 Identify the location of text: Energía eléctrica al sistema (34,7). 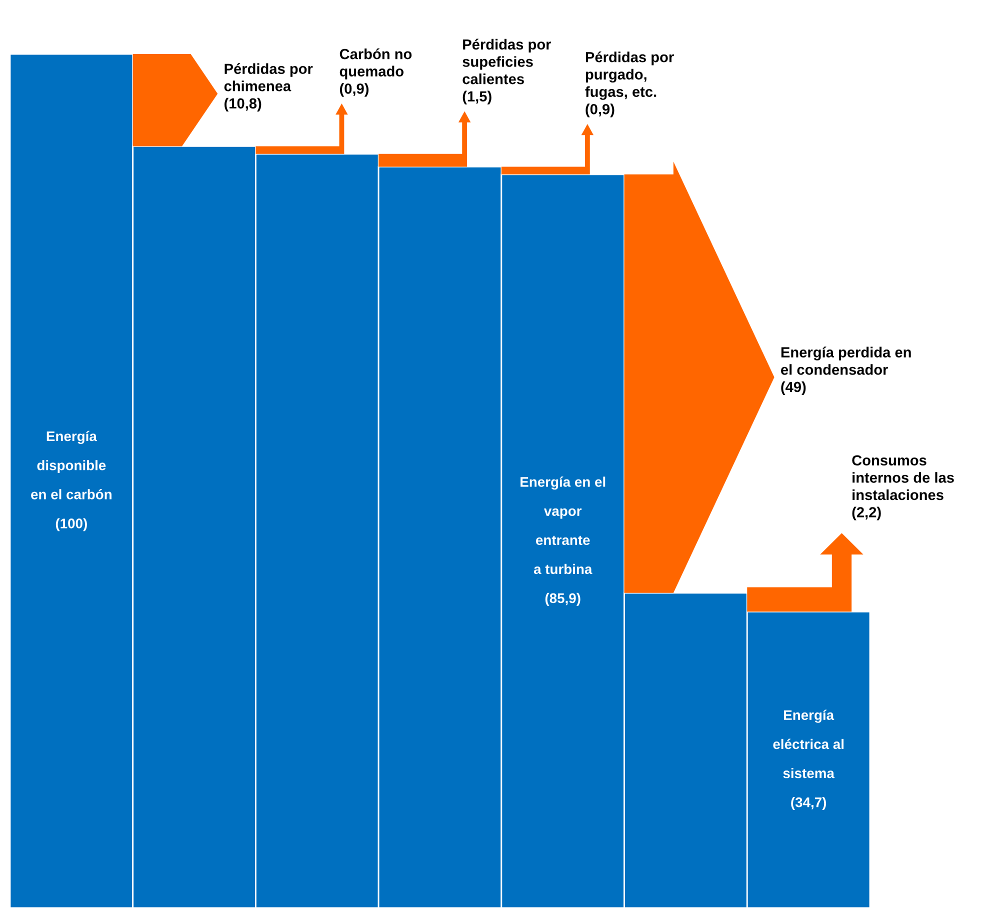
(808, 760).